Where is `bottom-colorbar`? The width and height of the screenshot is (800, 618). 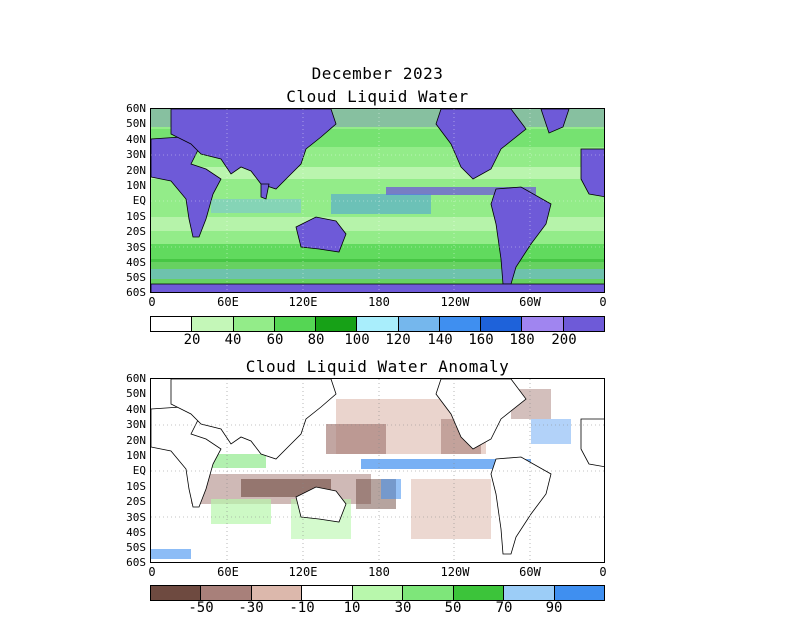
bottom-colorbar is located at coordinates (377, 593).